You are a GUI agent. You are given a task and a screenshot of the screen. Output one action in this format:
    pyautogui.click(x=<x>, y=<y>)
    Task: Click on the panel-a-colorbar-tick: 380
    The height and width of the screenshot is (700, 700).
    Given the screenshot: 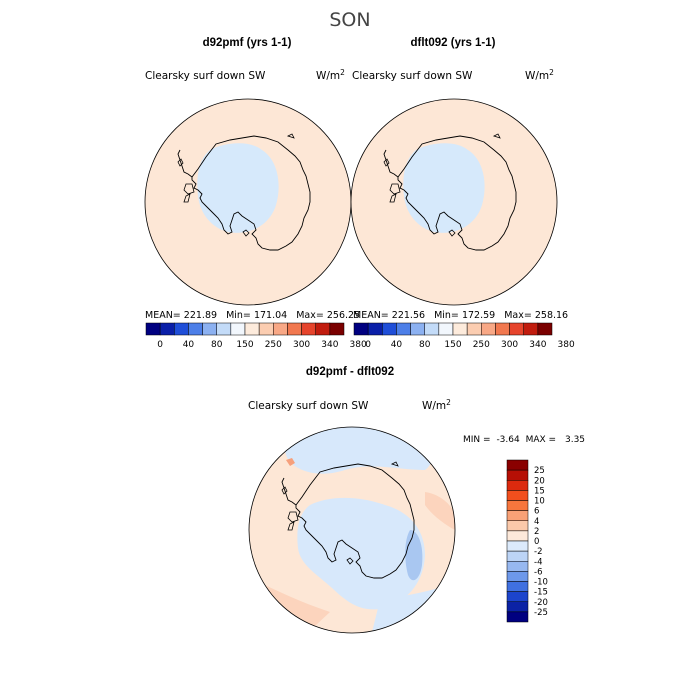 What is the action you would take?
    pyautogui.click(x=358, y=345)
    